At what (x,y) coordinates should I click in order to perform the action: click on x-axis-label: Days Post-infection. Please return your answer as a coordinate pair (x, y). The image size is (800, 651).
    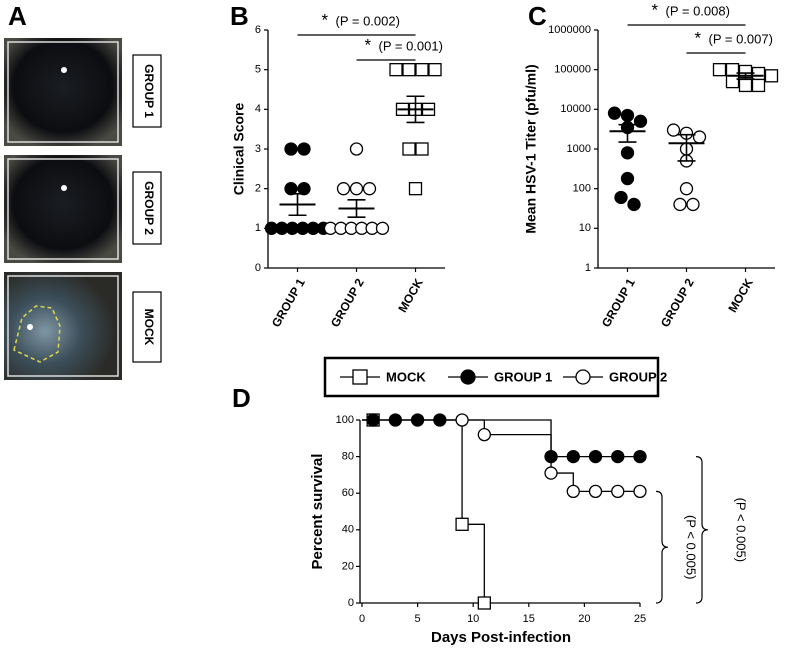
    Looking at the image, I should click on (501, 637).